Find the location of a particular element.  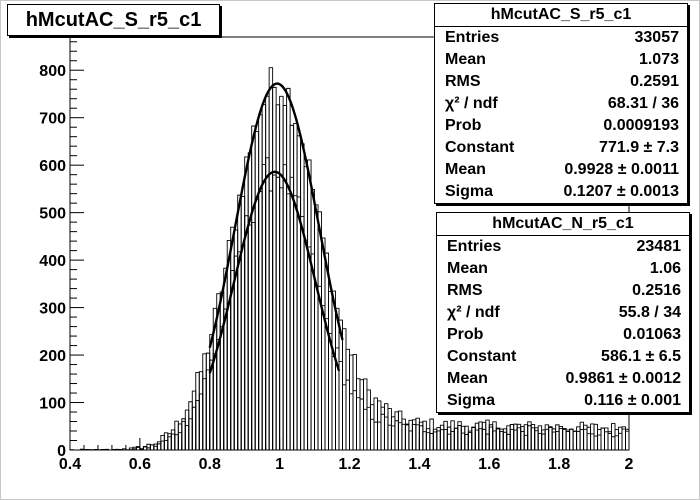

stats-label: χ² / ndf is located at coordinates (473, 312).